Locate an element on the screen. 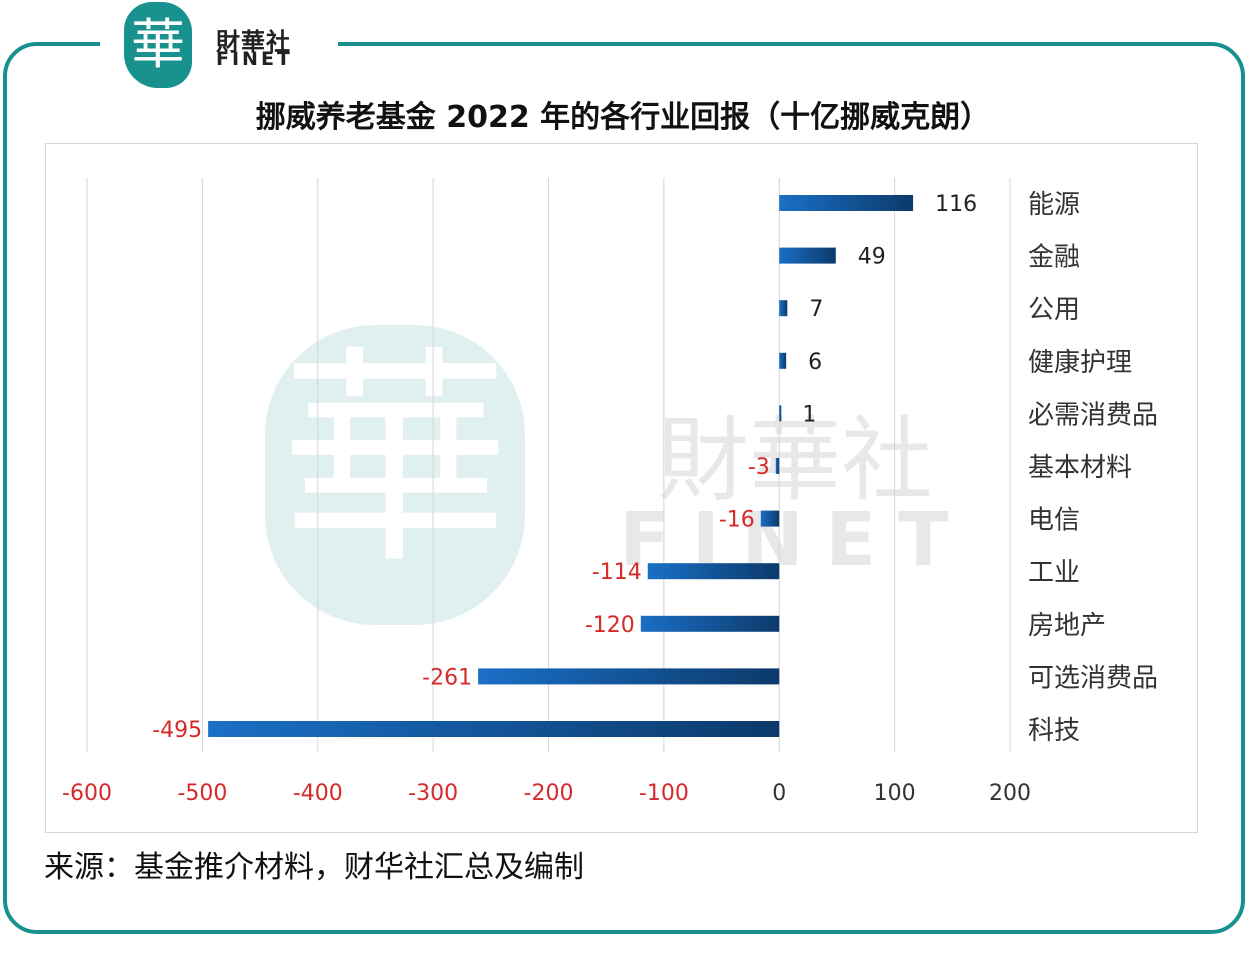  category-label: 基本材料 is located at coordinates (1080, 468).